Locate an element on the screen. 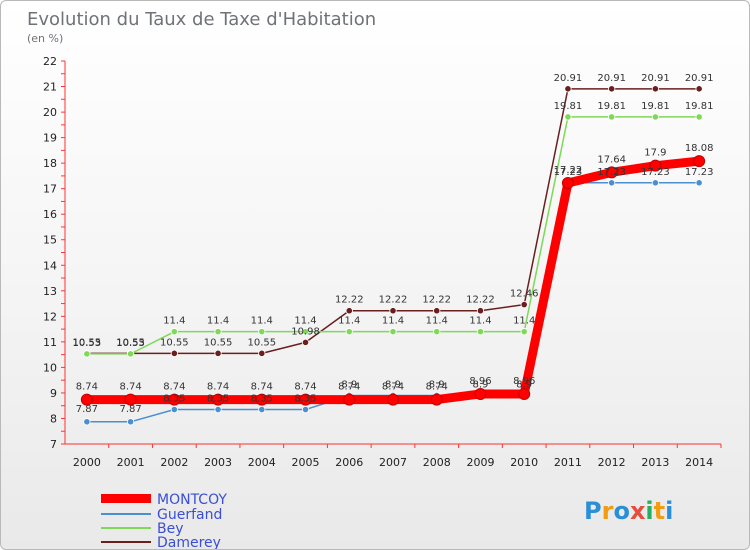 This screenshot has width=750, height=550. logo-text: Proxiti is located at coordinates (628, 511).